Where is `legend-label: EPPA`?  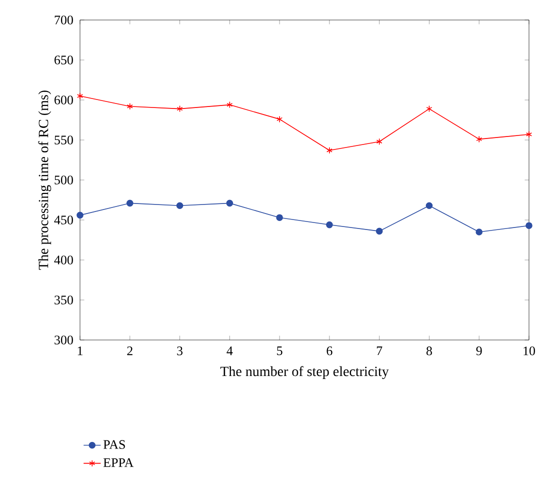
legend-label: EPPA is located at coordinates (118, 462).